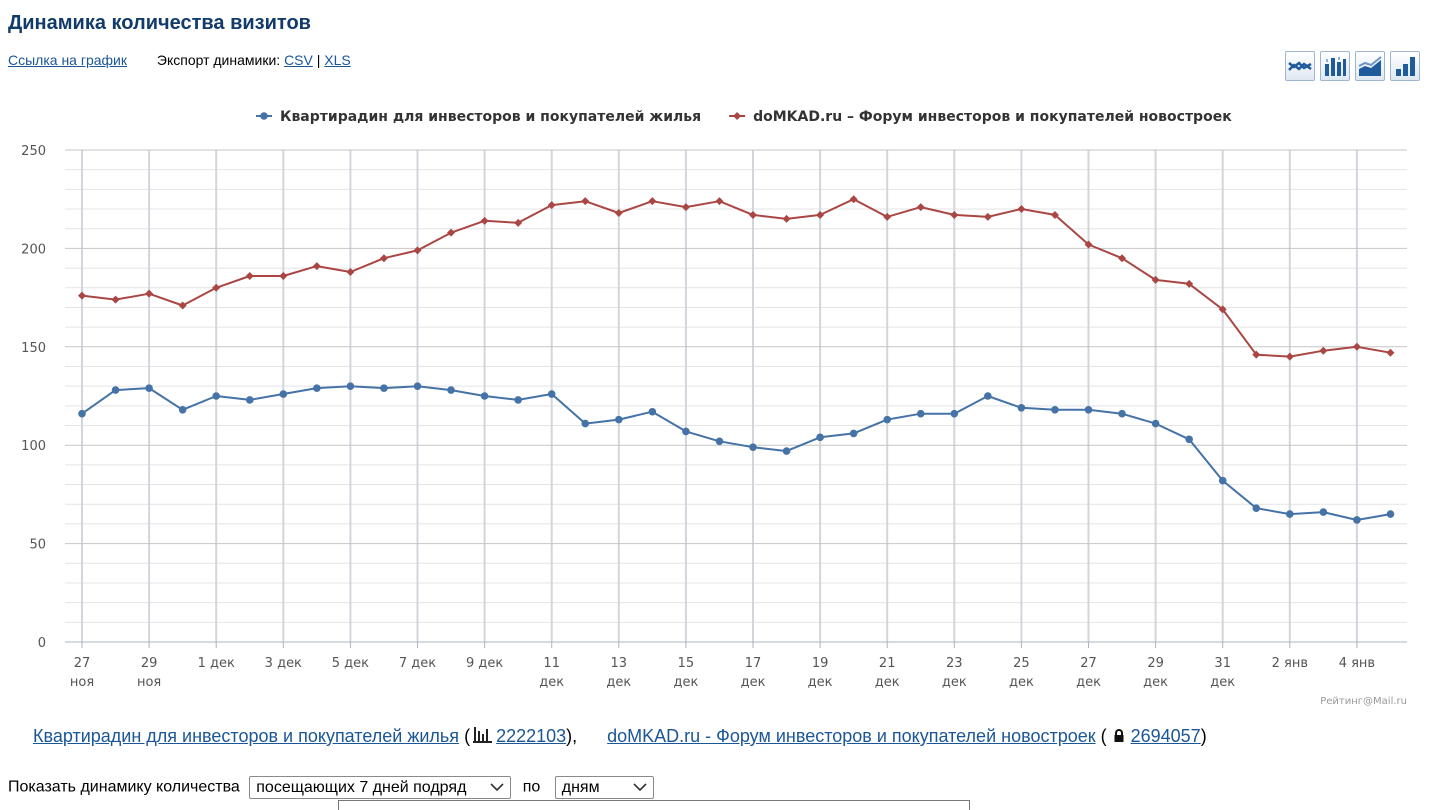 The height and width of the screenshot is (810, 1452). Describe the element at coordinates (1363, 701) in the screenshot. I see `chart-credits: Рейтинг@Mail.ru` at that location.